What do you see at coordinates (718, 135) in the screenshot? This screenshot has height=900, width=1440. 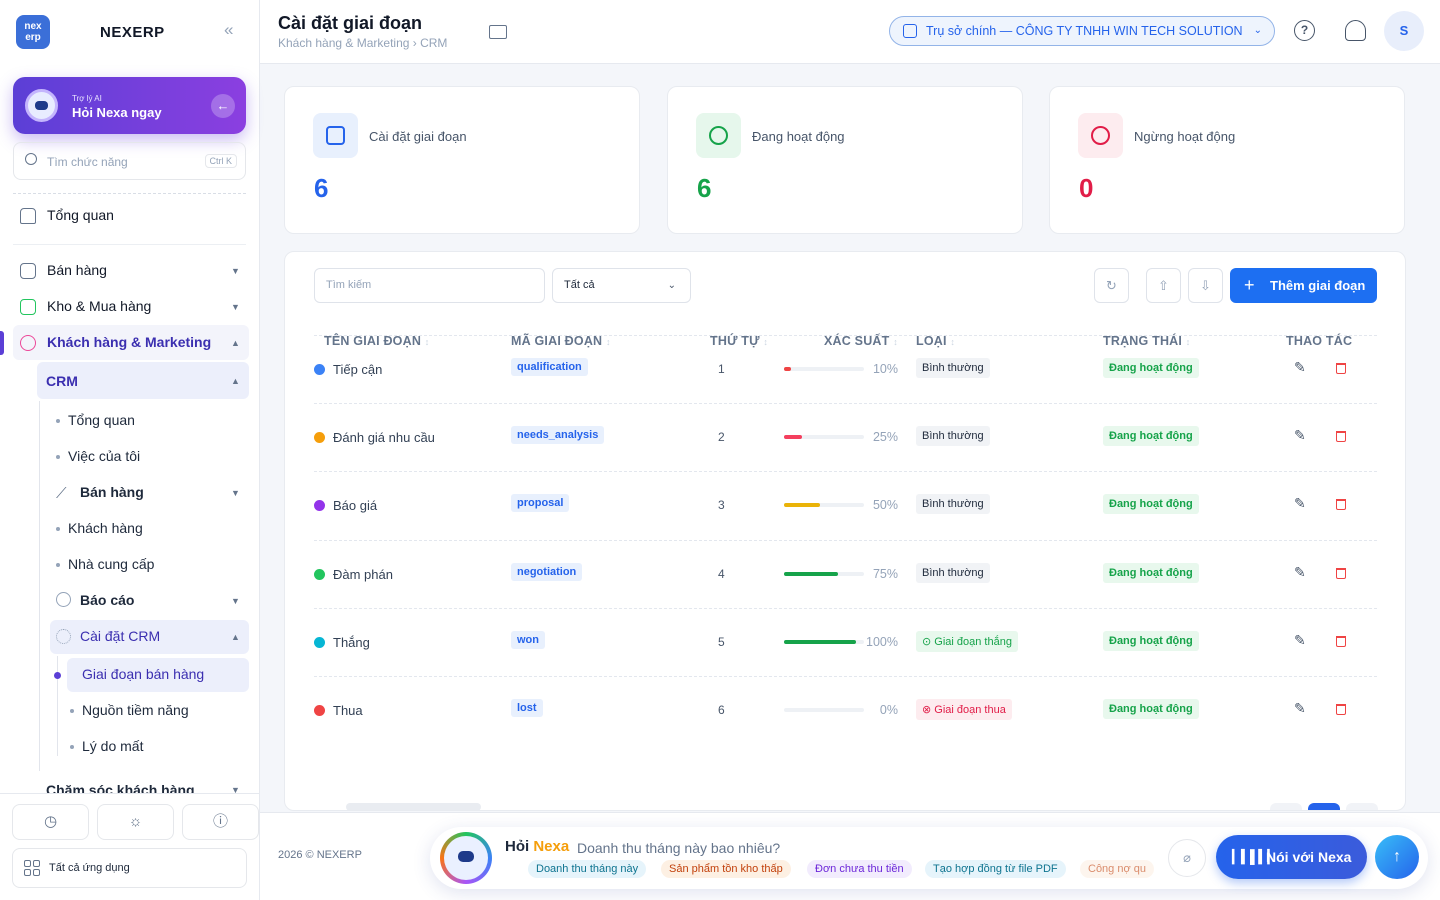 I see `check-badge-icon` at bounding box center [718, 135].